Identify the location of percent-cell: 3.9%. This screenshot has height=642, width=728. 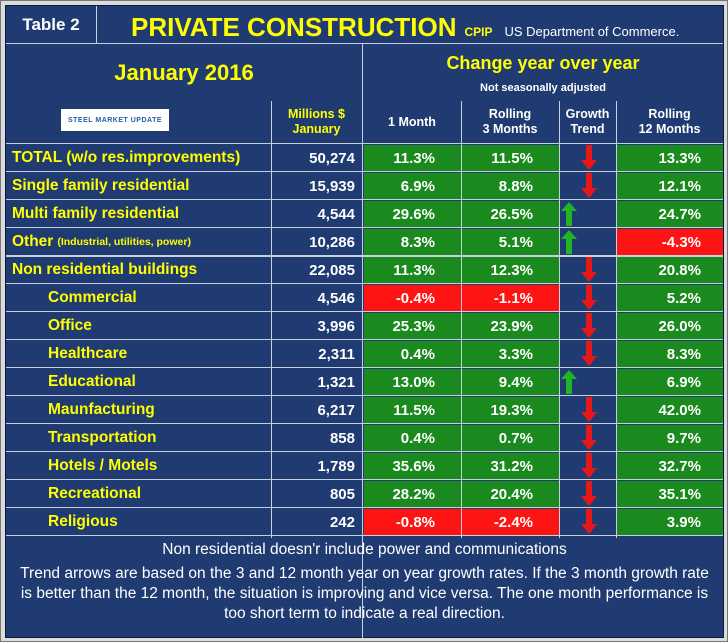
(670, 522).